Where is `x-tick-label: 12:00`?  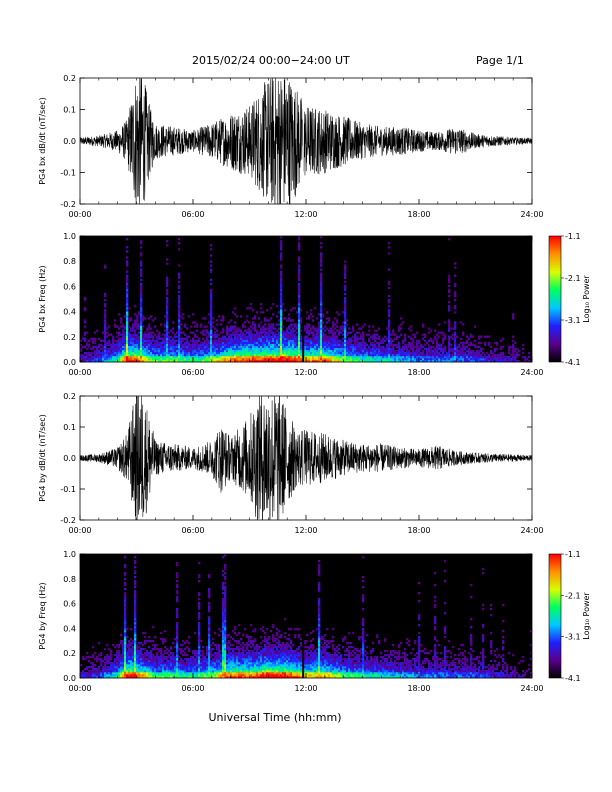 x-tick-label: 12:00 is located at coordinates (305, 372).